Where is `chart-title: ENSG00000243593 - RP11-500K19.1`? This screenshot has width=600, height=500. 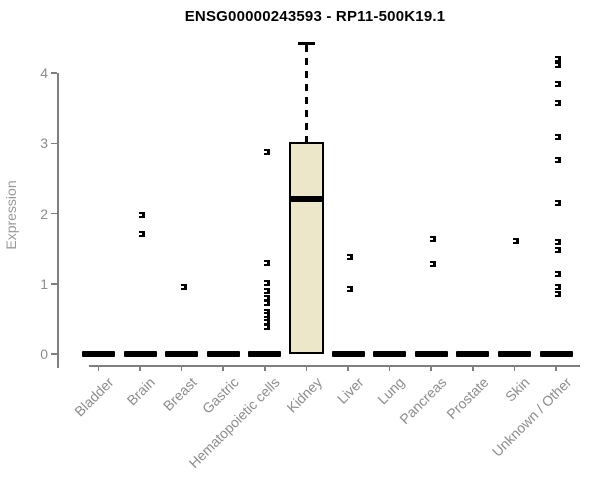 chart-title: ENSG00000243593 - RP11-500K19.1 is located at coordinates (315, 16).